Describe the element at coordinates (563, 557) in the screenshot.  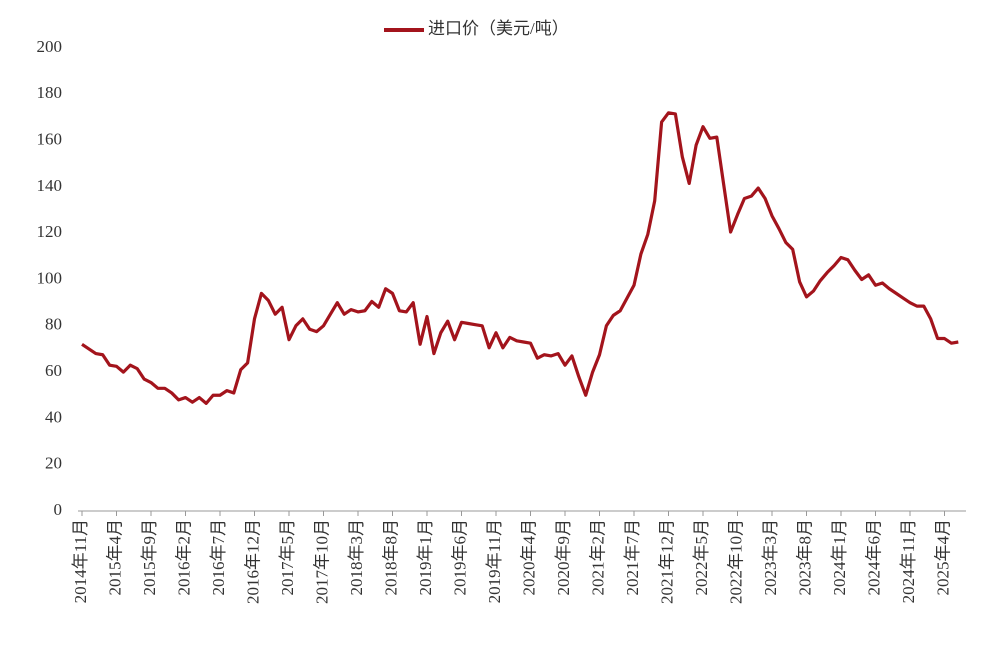
I see `x-tick-label: 2020年9月` at that location.